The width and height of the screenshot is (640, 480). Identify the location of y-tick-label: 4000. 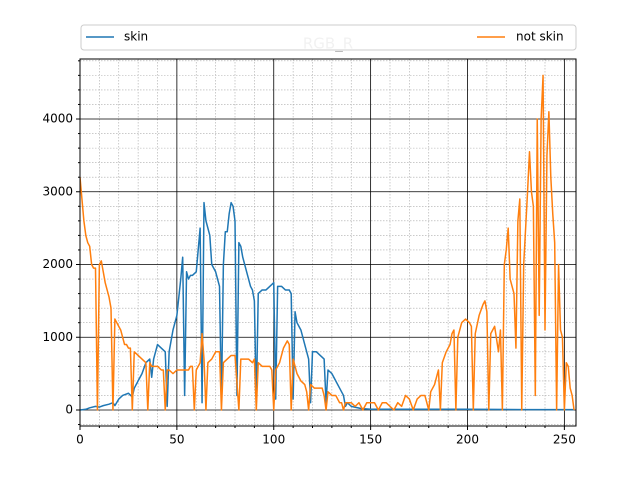
(57, 119).